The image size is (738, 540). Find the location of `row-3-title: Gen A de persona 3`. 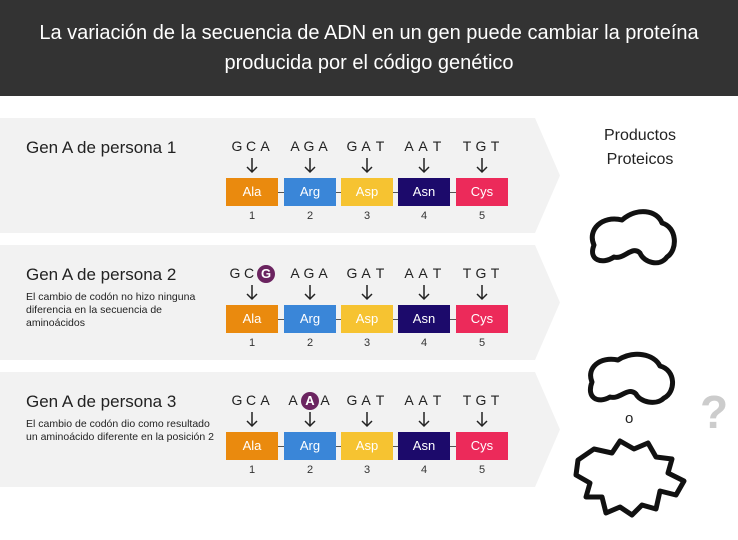

row-3-title: Gen A de persona 3 is located at coordinates (101, 401).